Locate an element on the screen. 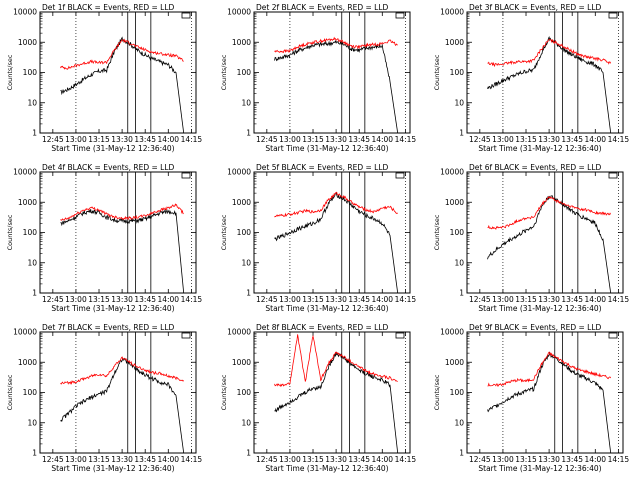  panel-title: Det 2f BLACK = Events, RED = LLD is located at coordinates (322, 7).